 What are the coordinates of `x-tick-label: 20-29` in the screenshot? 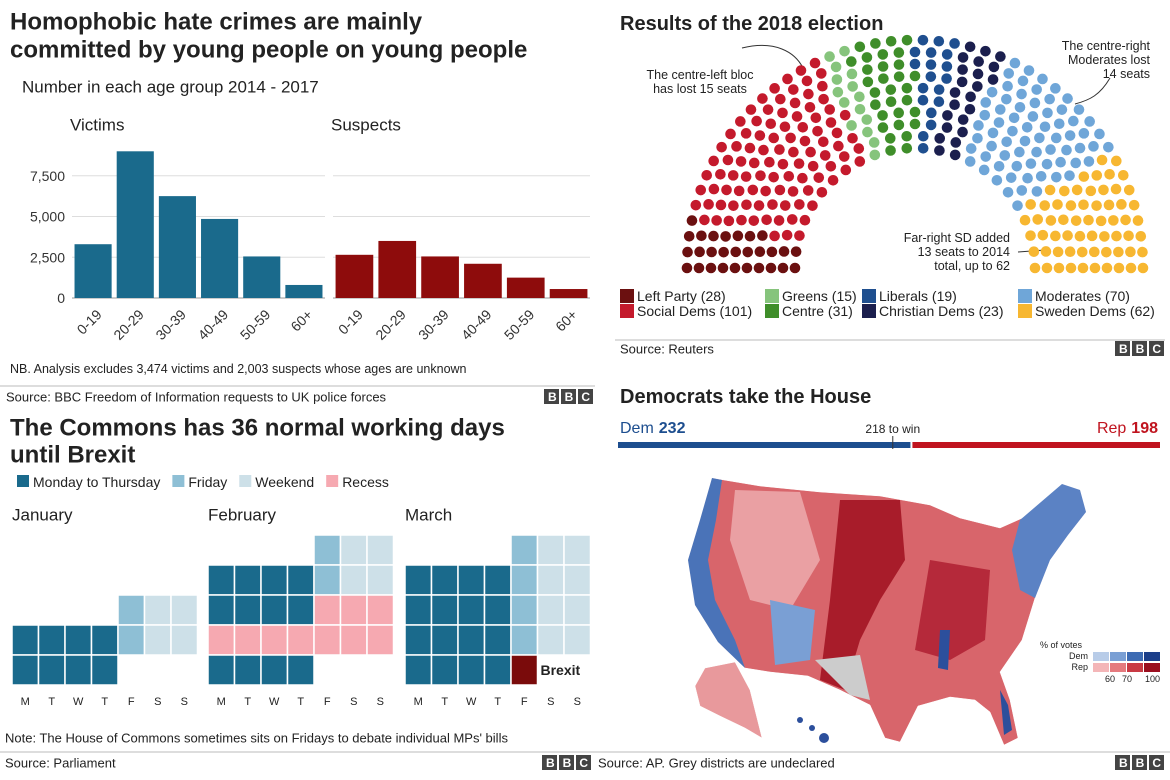 It's located at (128, 324).